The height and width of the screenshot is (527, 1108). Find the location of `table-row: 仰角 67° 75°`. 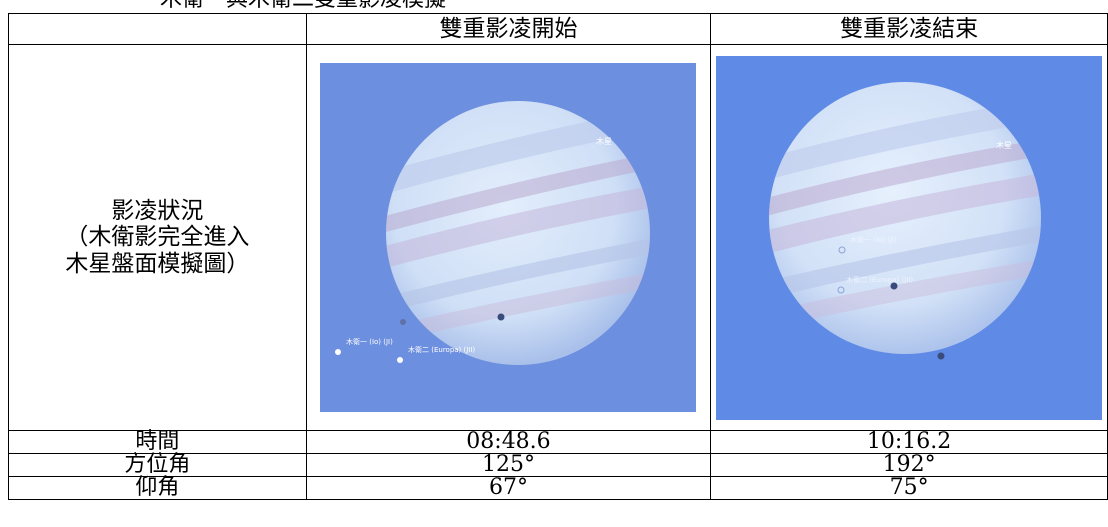

table-row: 仰角 67° 75° is located at coordinates (558, 488).